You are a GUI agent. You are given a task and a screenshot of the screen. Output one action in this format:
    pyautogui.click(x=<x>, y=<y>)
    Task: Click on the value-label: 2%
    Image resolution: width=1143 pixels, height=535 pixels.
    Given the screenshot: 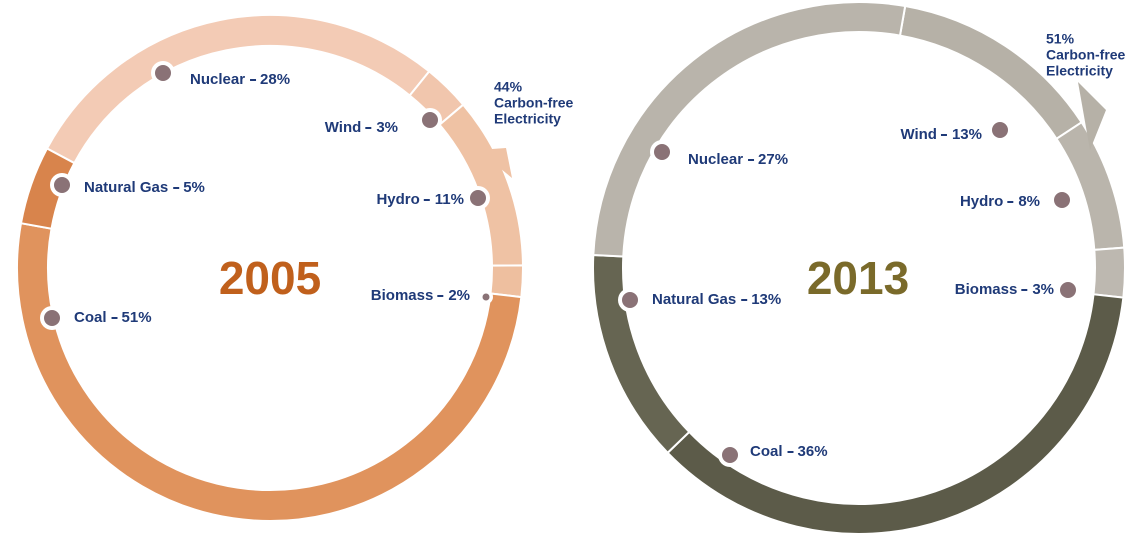 What is the action you would take?
    pyautogui.click(x=459, y=295)
    